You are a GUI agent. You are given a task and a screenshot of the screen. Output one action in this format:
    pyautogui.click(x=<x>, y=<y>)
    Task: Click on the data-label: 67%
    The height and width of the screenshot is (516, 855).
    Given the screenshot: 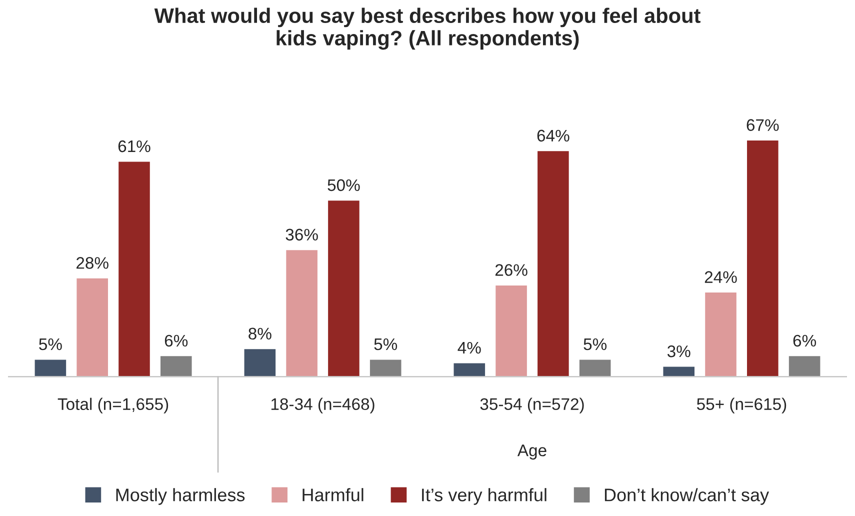 What is the action you would take?
    pyautogui.click(x=762, y=125)
    